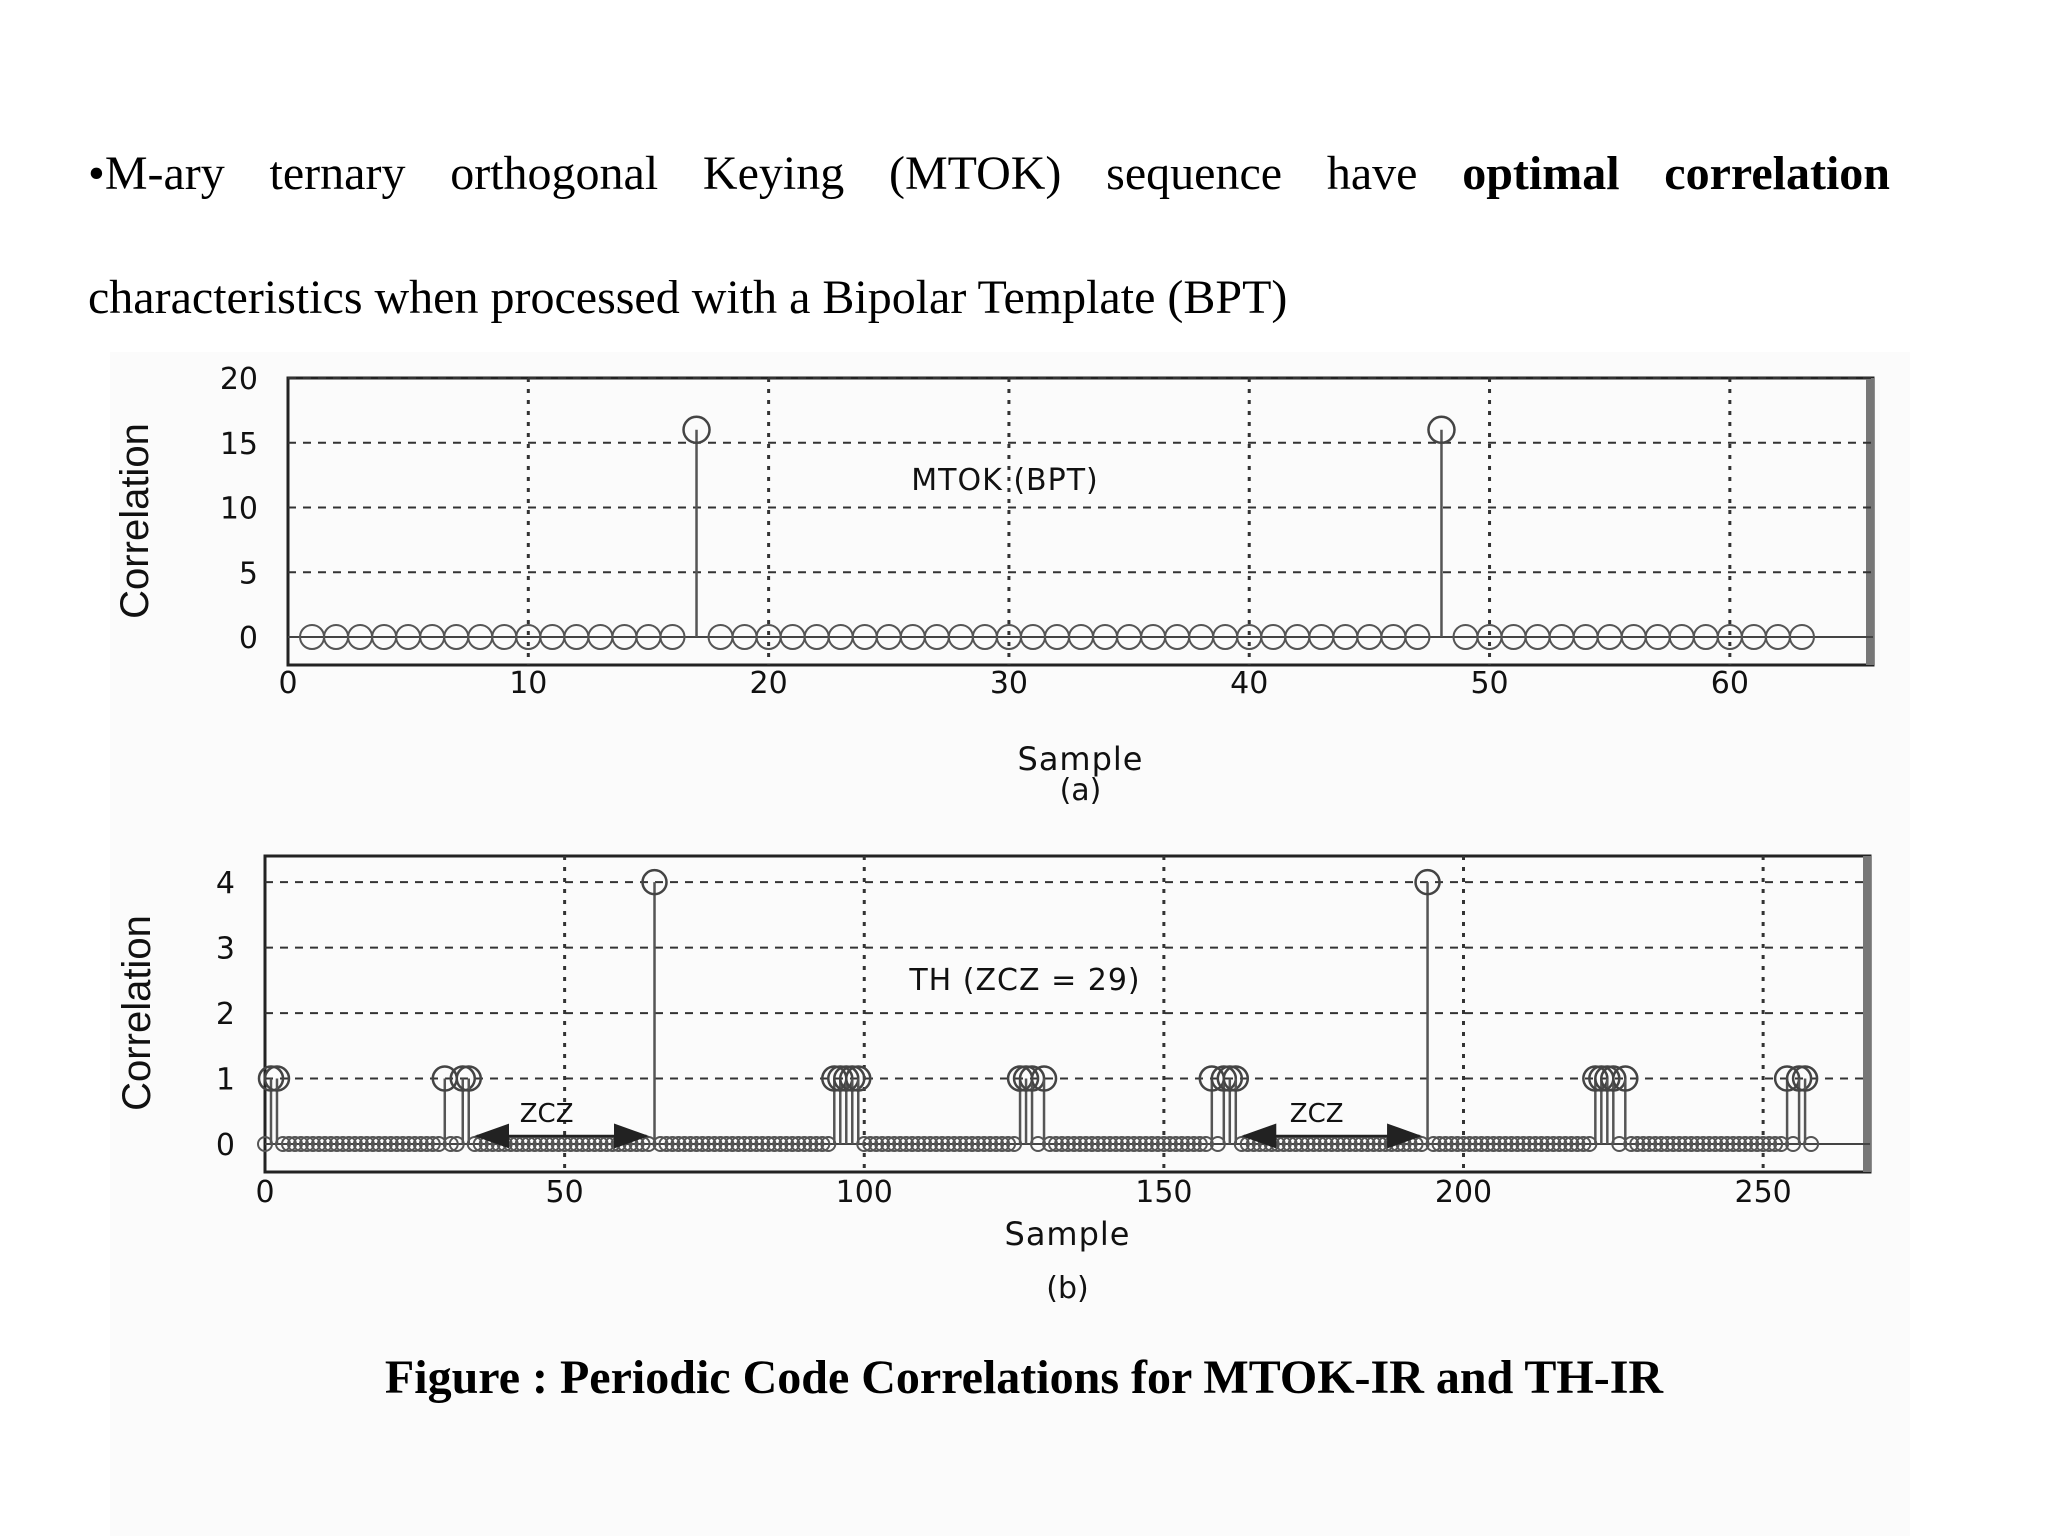 The image size is (2048, 1536). What do you see at coordinates (264, 1192) in the screenshot?
I see `x-tick-label: 0` at bounding box center [264, 1192].